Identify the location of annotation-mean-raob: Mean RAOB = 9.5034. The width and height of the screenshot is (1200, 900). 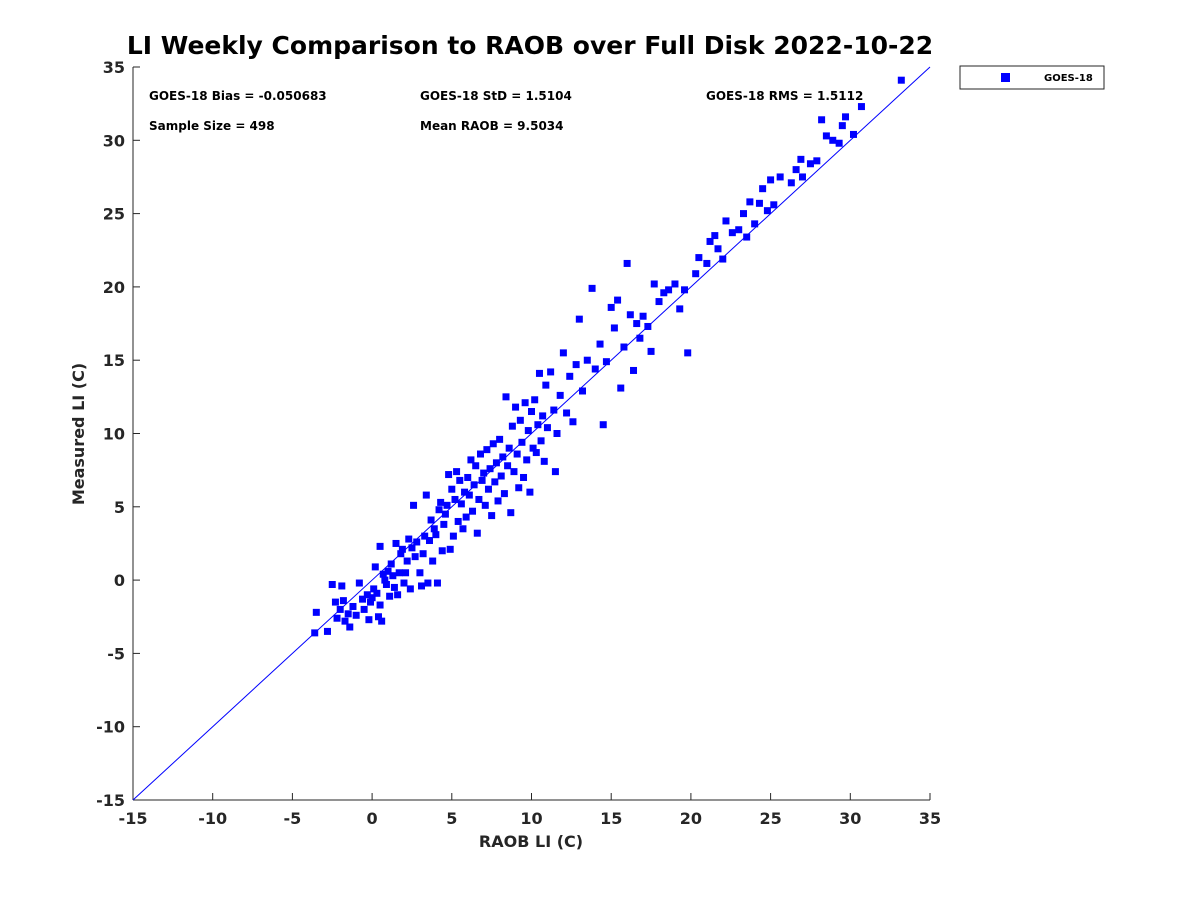
(492, 126).